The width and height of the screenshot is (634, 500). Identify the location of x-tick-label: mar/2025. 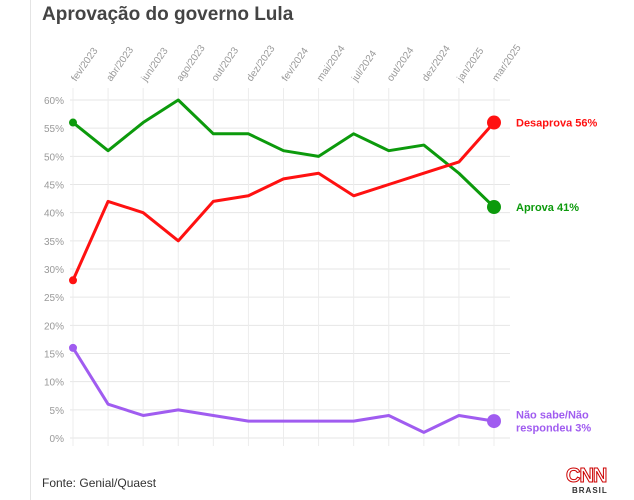
(506, 62).